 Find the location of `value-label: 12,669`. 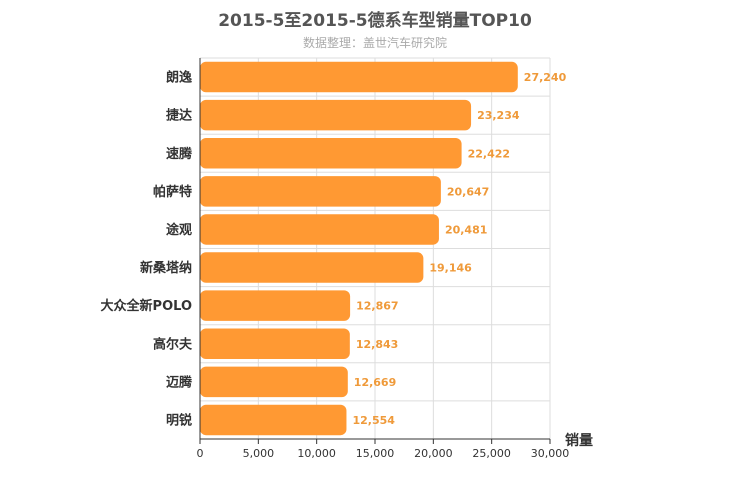

value-label: 12,669 is located at coordinates (375, 382).